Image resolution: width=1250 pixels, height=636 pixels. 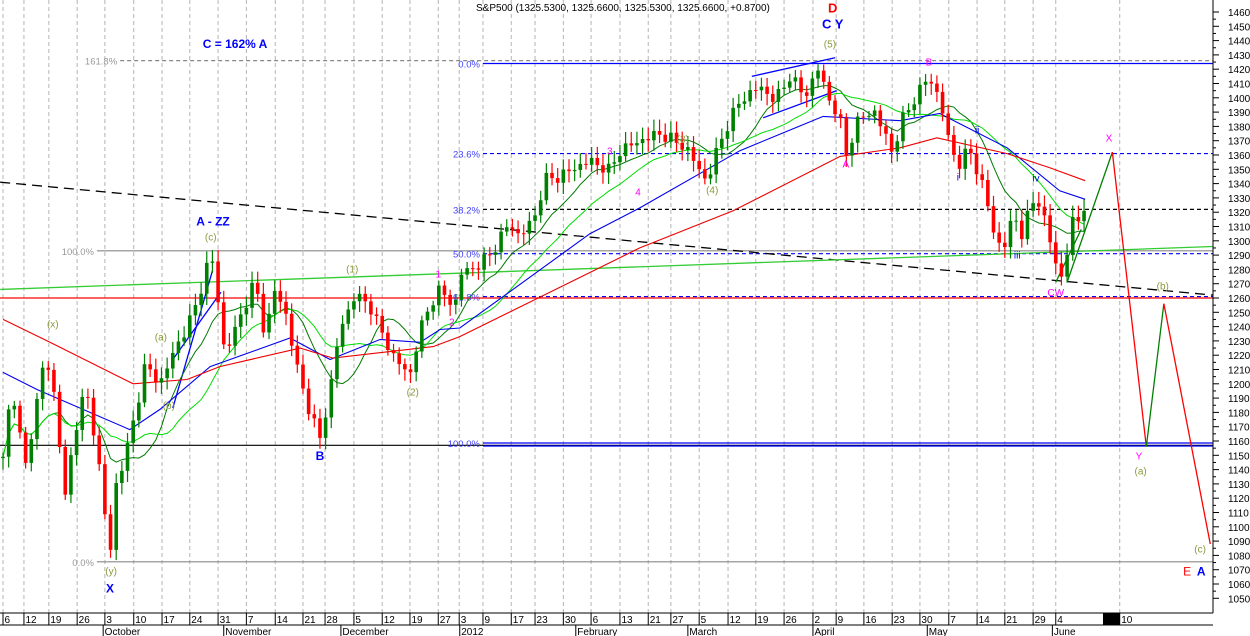 What do you see at coordinates (607, 268) in the screenshot?
I see `green-trendline` at bounding box center [607, 268].